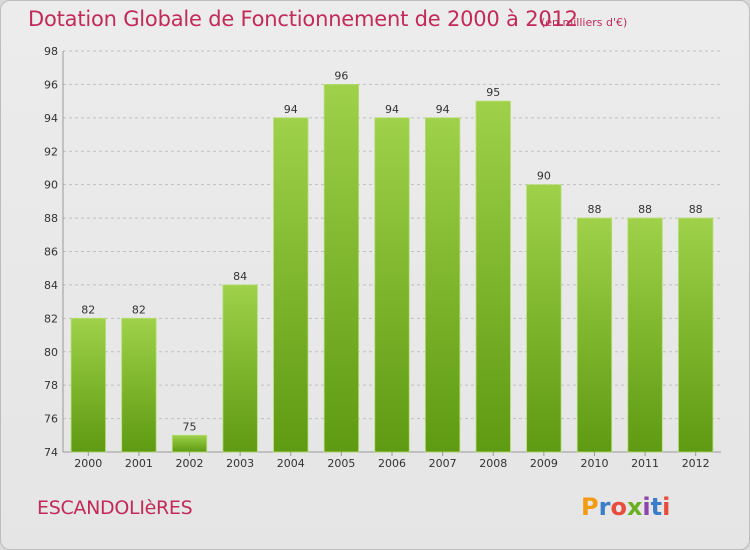 This screenshot has height=550, width=750. Describe the element at coordinates (604, 507) in the screenshot. I see `logo-letter: r` at that location.